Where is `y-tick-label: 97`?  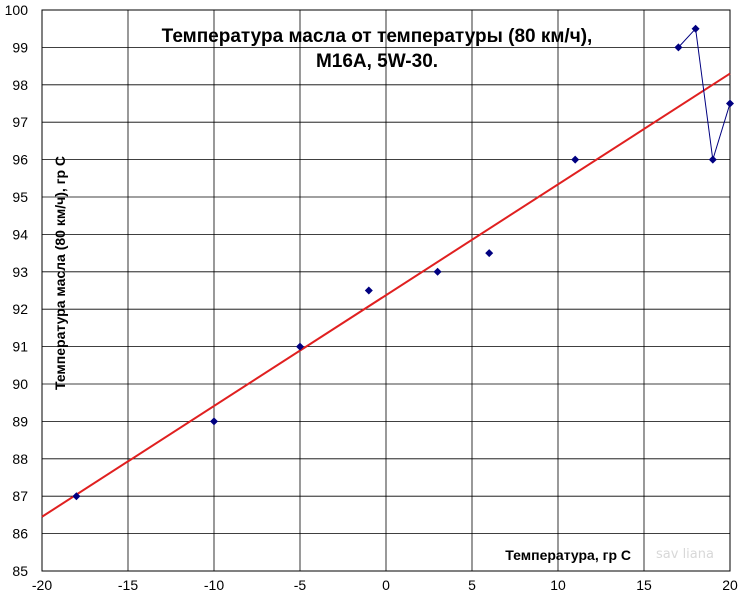 y-tick-label: 97 is located at coordinates (20, 122).